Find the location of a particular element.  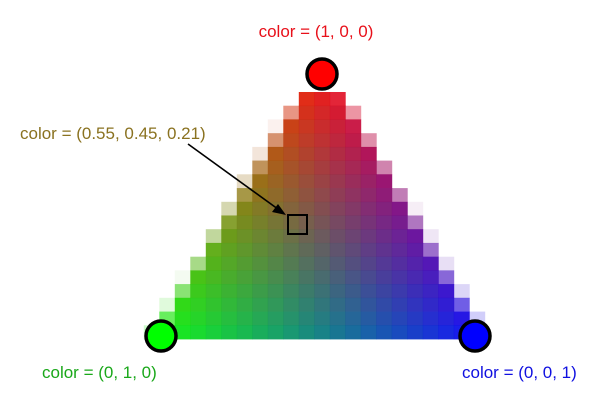

pointer-arrowhead is located at coordinates (279, 209).